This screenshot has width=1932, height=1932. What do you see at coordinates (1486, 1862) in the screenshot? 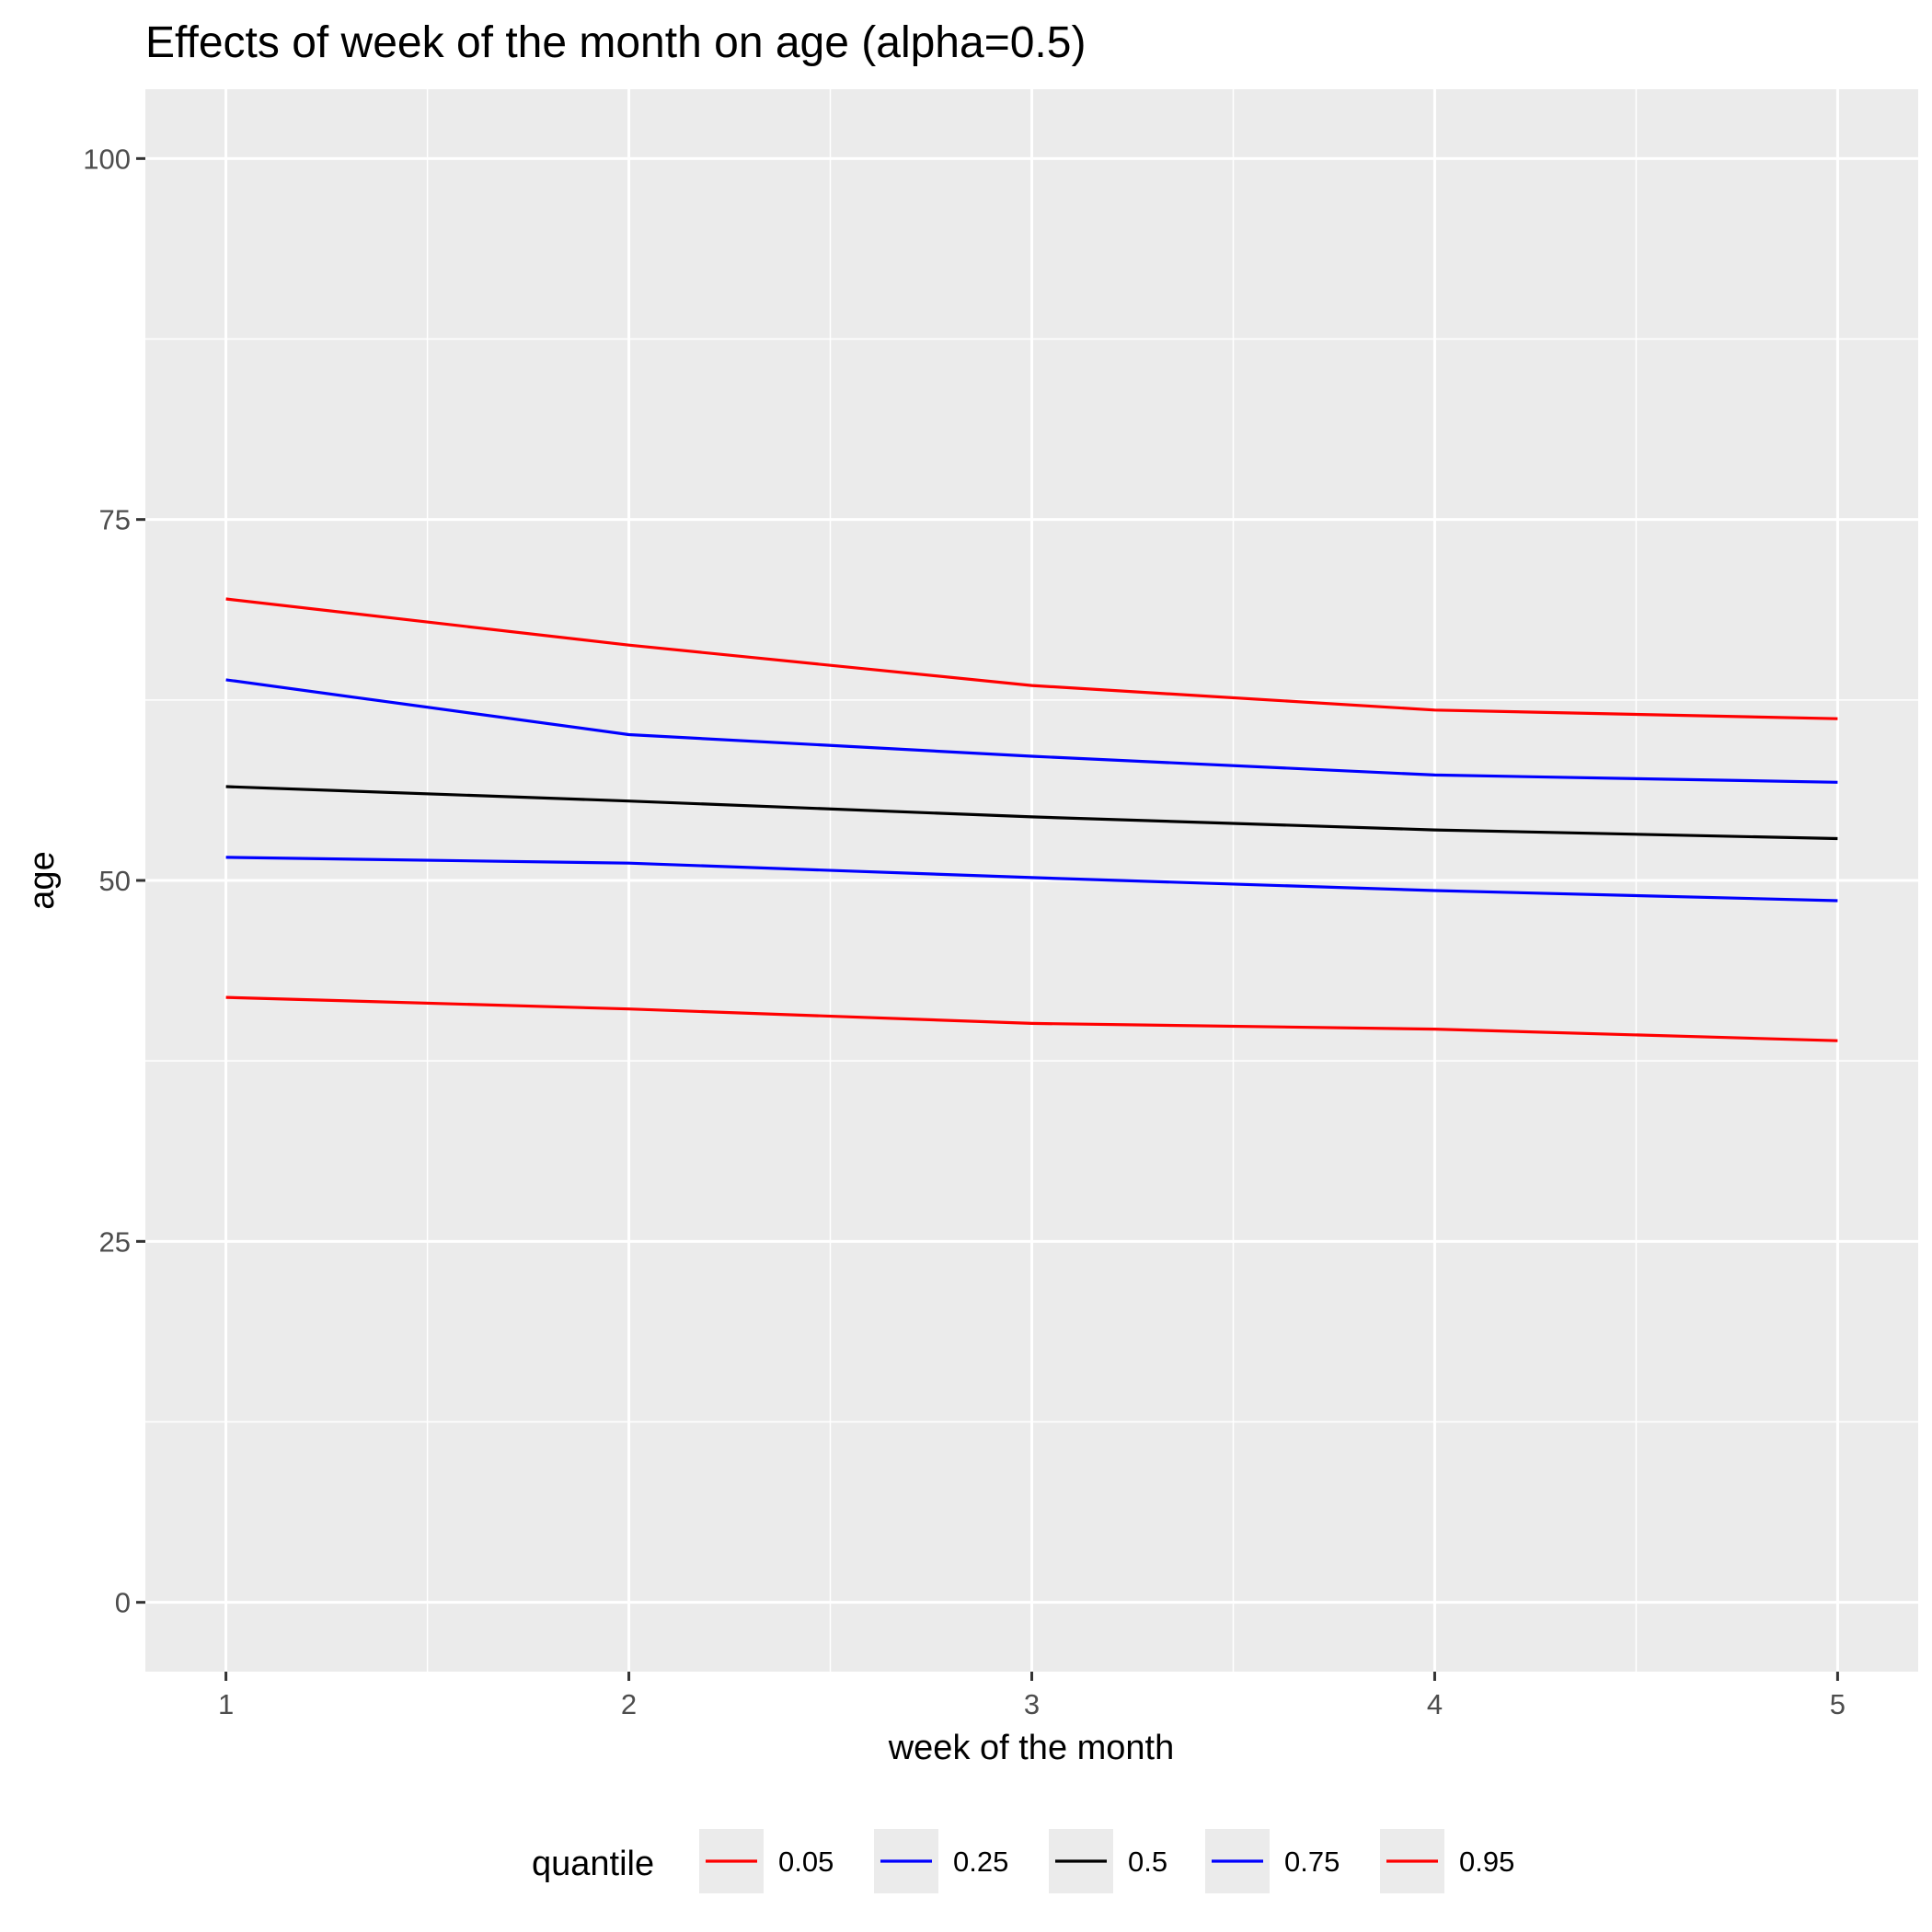
I see `legend-label: 0.95` at bounding box center [1486, 1862].